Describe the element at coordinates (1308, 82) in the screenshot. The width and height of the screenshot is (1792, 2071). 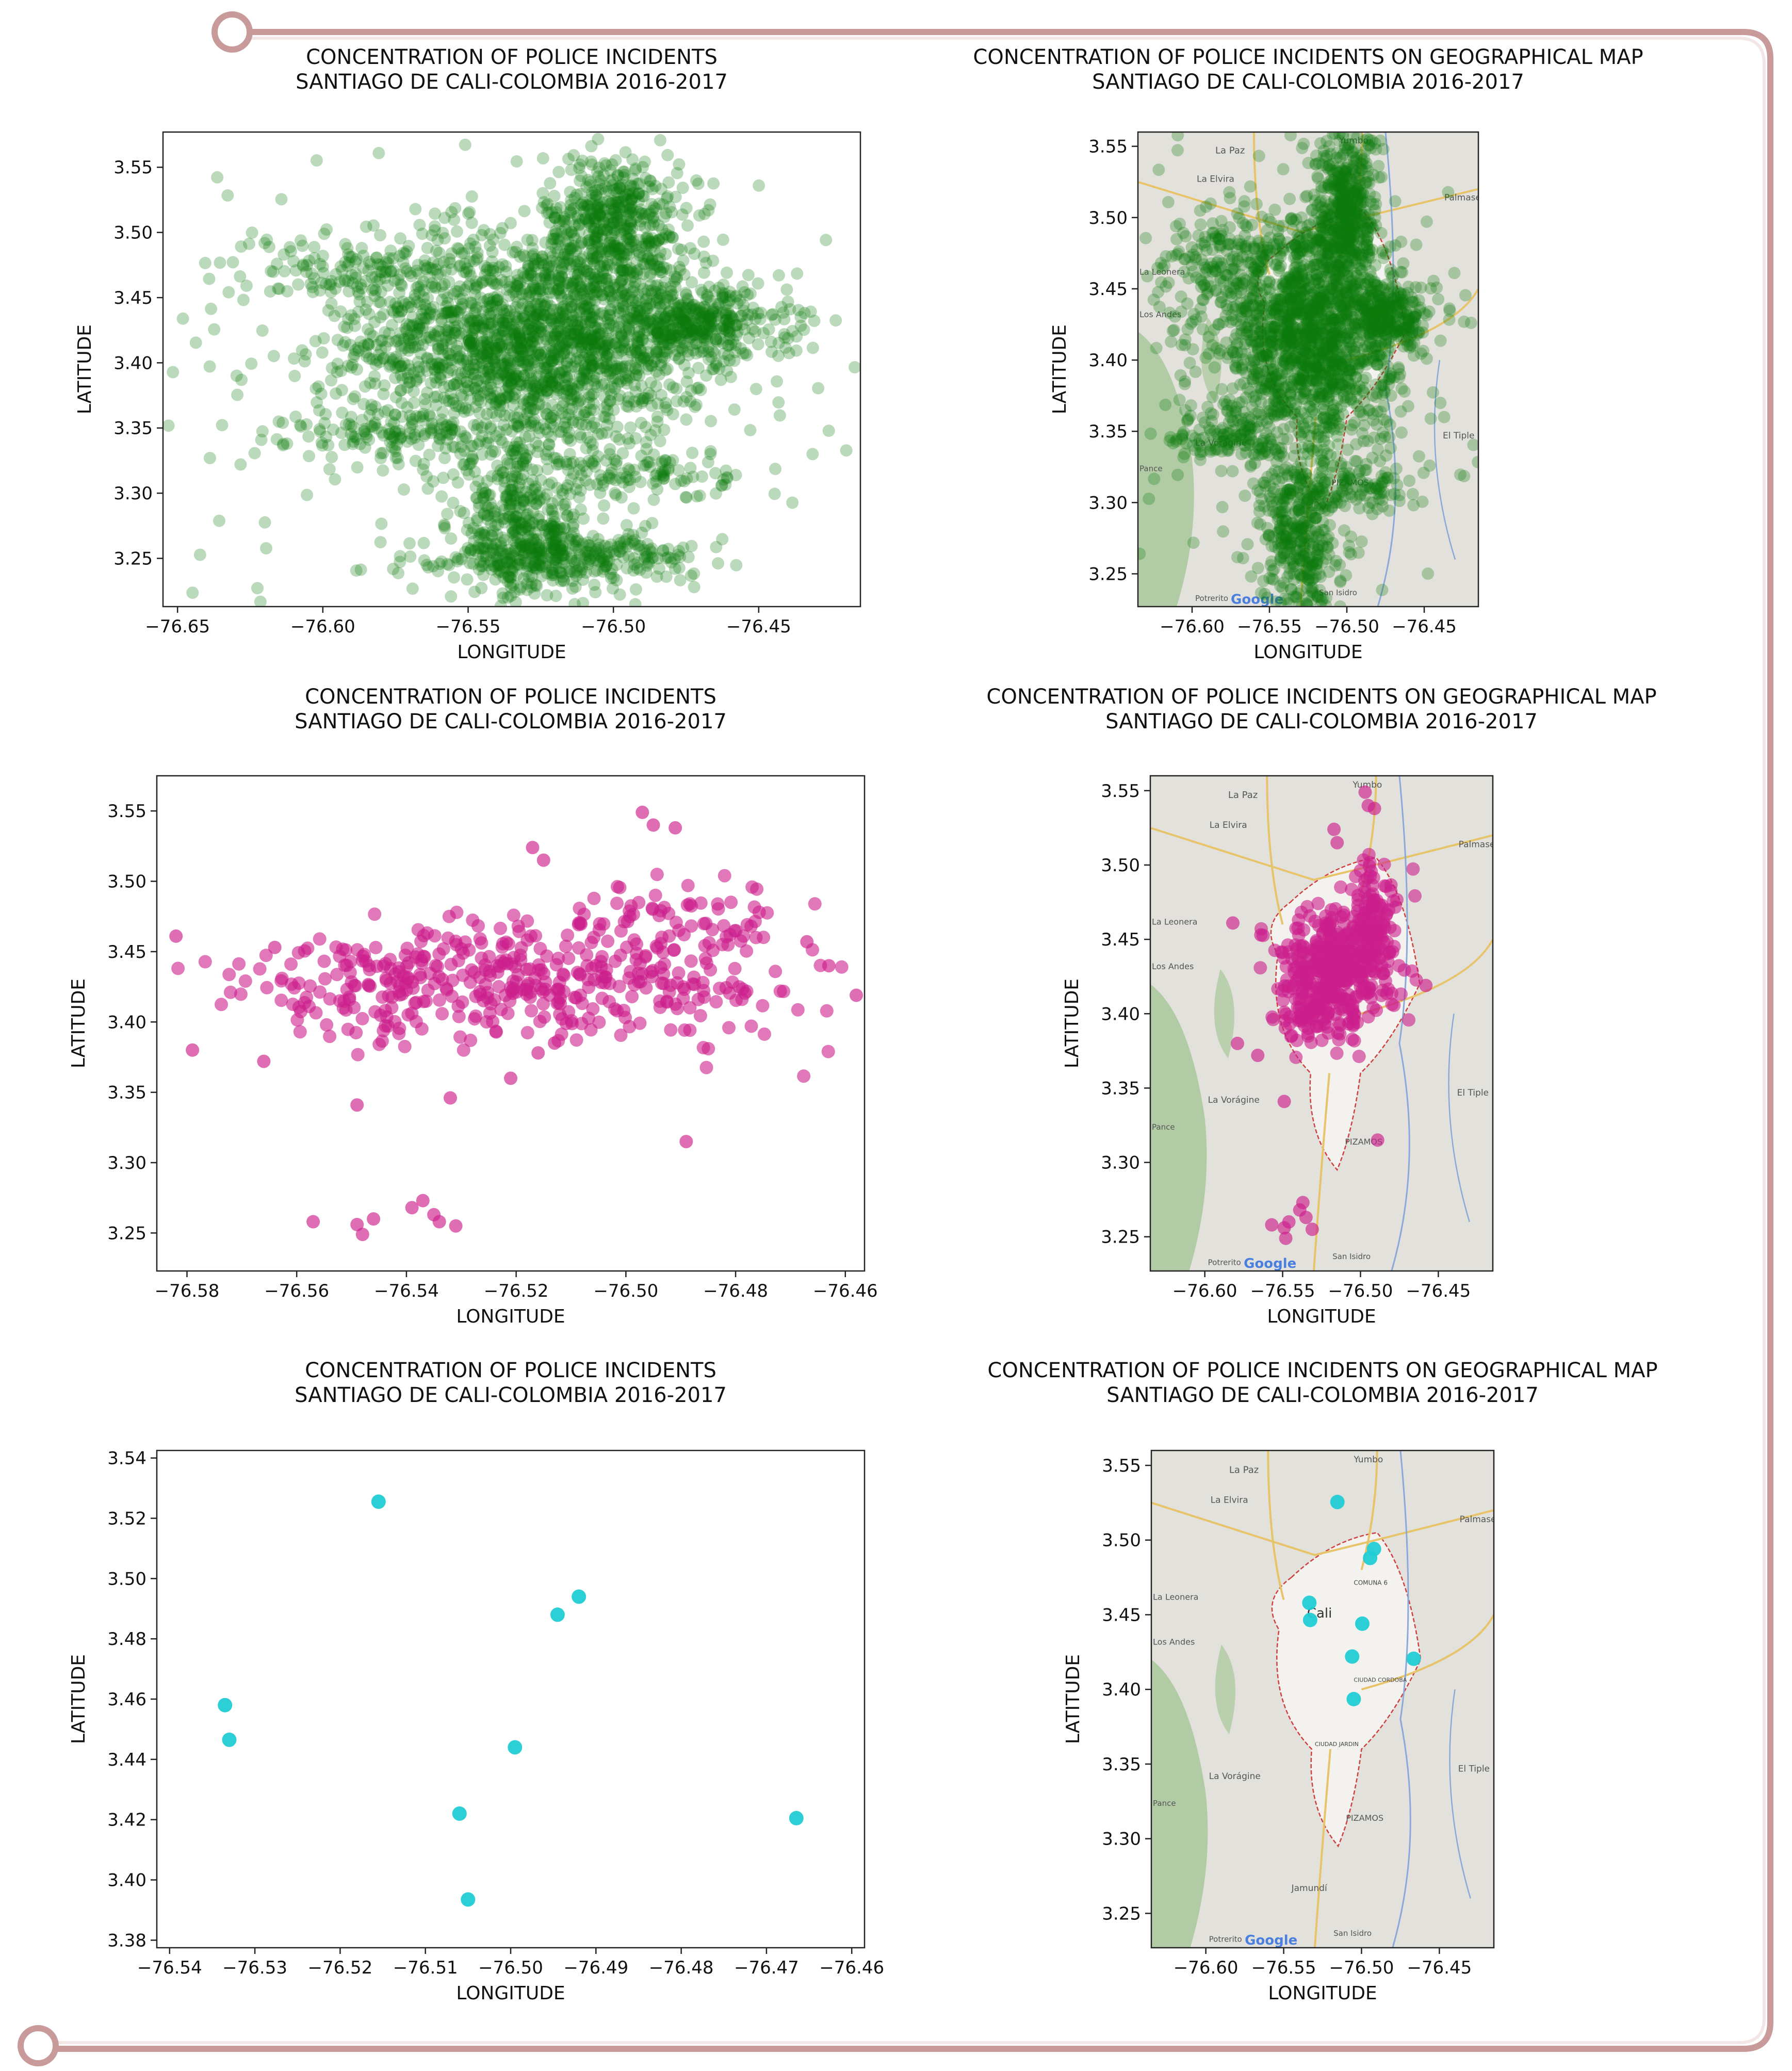
I see `chart-title-line: SANTIAGO DE CALI-COLOMBIA 2016-2017` at that location.